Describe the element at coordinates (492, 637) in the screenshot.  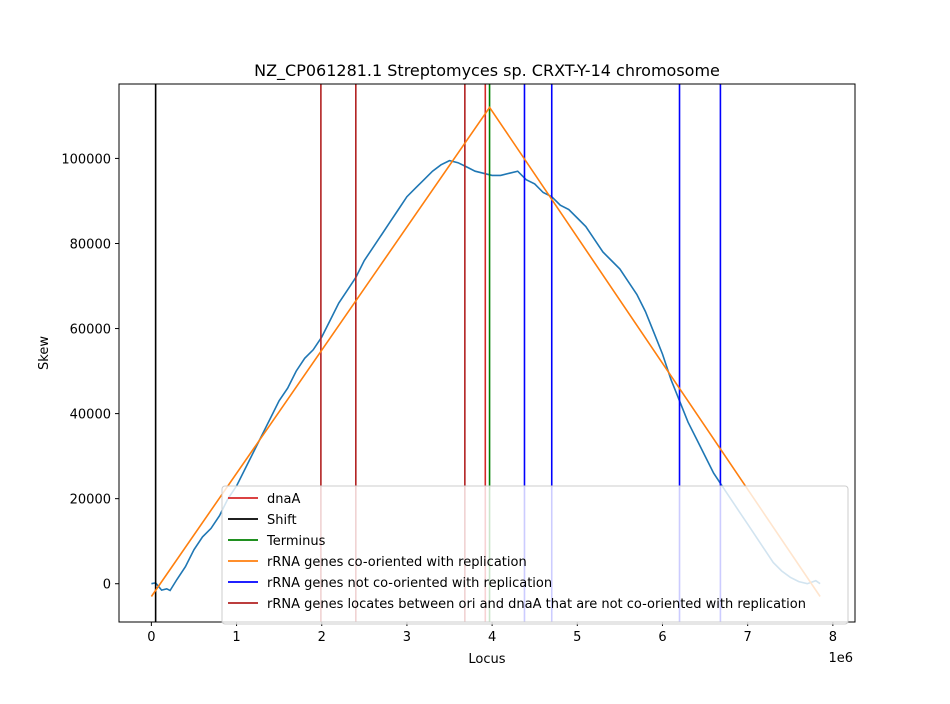
I see `x-tick-label: 4` at that location.